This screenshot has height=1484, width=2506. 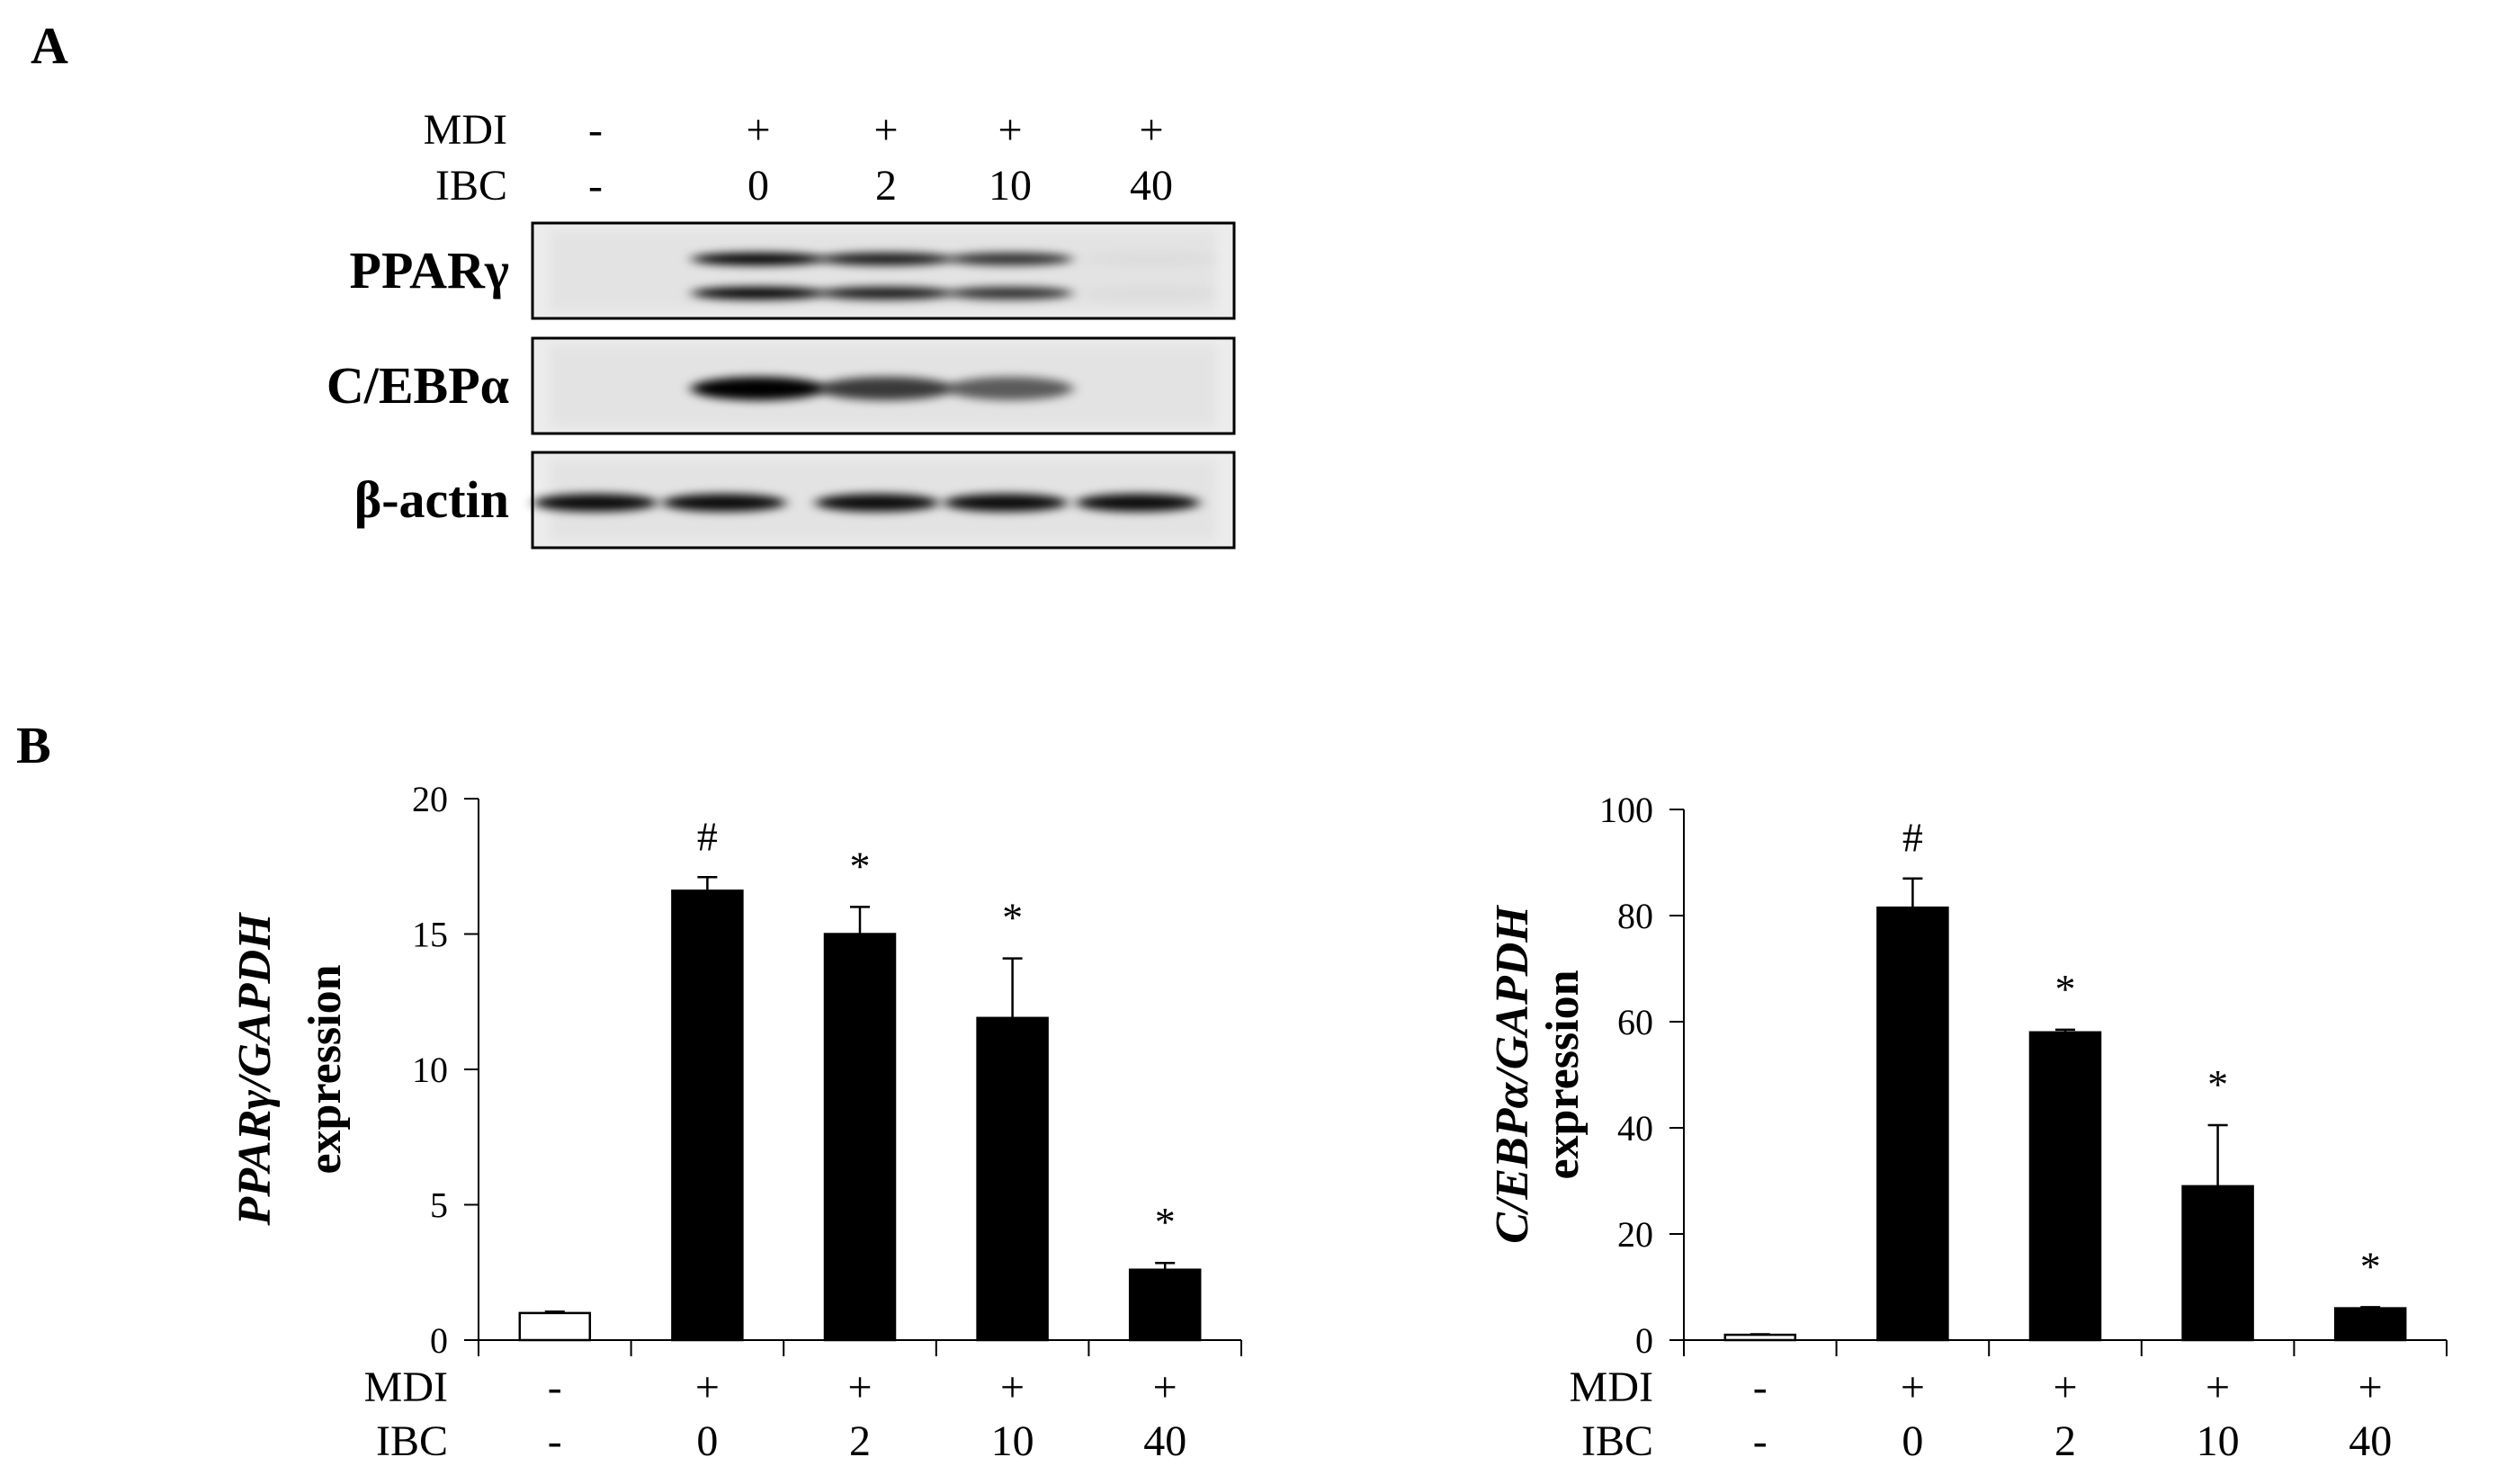 What do you see at coordinates (255, 1069) in the screenshot?
I see `y-axis-label-gene: PPARγ/GAPDH` at bounding box center [255, 1069].